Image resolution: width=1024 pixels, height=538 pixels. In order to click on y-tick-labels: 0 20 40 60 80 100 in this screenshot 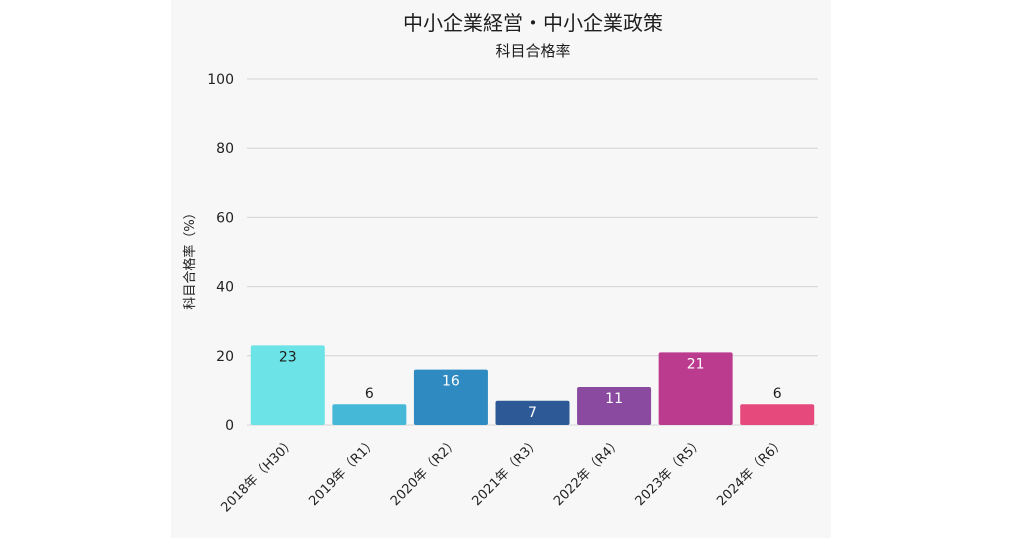, I will do `click(220, 253)`.